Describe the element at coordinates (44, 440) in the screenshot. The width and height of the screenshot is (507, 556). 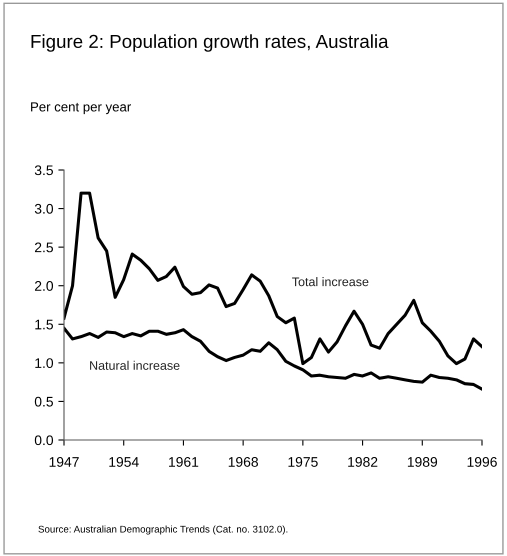
I see `y-tick-label: 0.0` at that location.